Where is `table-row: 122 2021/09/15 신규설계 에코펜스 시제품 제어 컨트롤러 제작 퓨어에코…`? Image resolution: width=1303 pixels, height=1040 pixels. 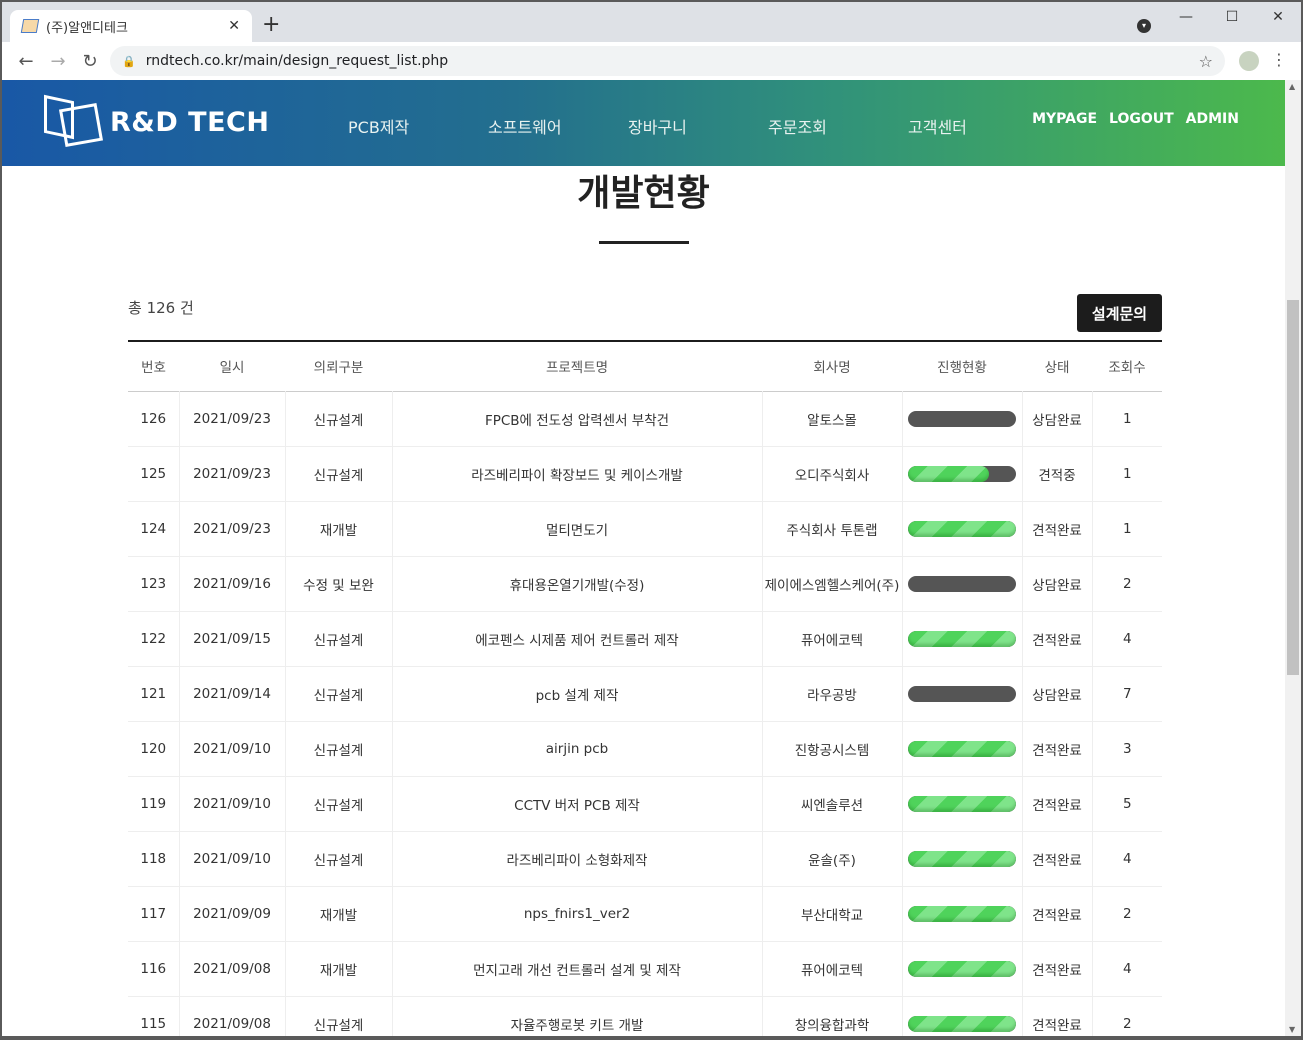 table-row: 122 2021/09/15 신규설계 에코펜스 시제품 제어 컨트롤러 제작 퓨어에코… is located at coordinates (645, 638).